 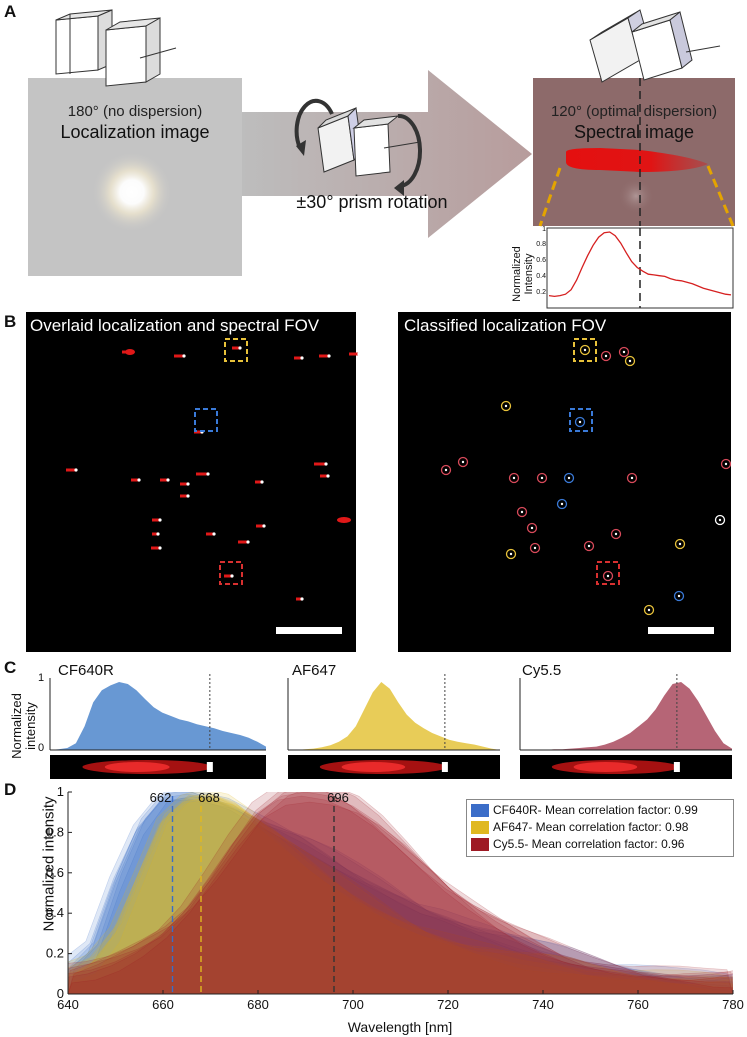 I want to click on panel-label-b: B, so click(x=10, y=321).